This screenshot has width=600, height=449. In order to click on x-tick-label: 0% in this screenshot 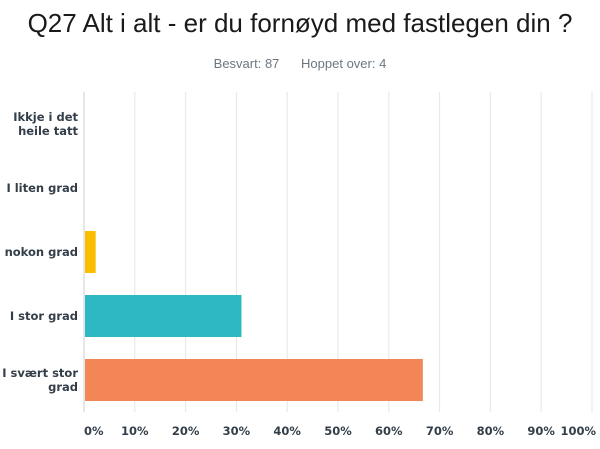, I will do `click(94, 431)`.